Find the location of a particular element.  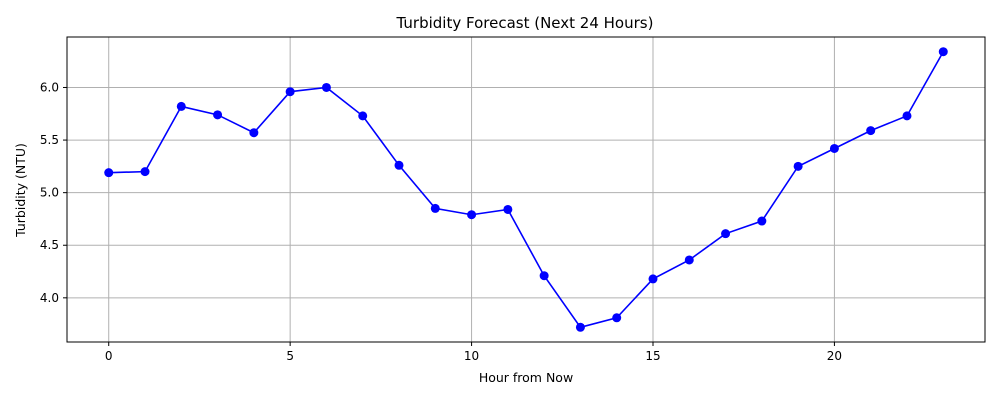

x-tick-label: 5 is located at coordinates (290, 356).